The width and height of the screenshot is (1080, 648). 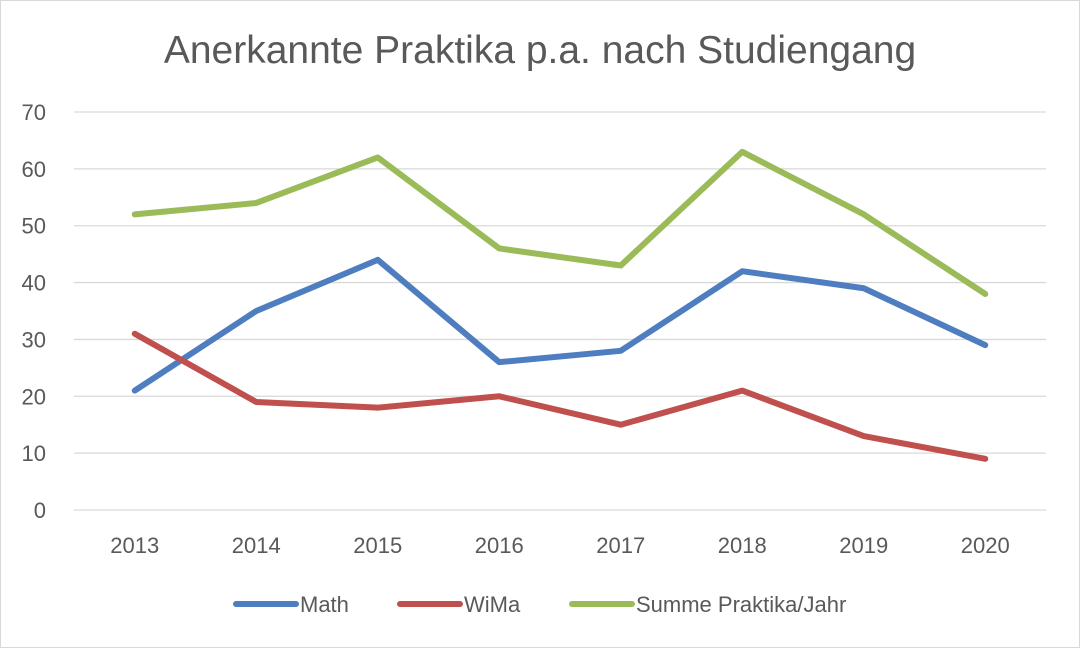 What do you see at coordinates (863, 545) in the screenshot?
I see `x-tick-label: 2019` at bounding box center [863, 545].